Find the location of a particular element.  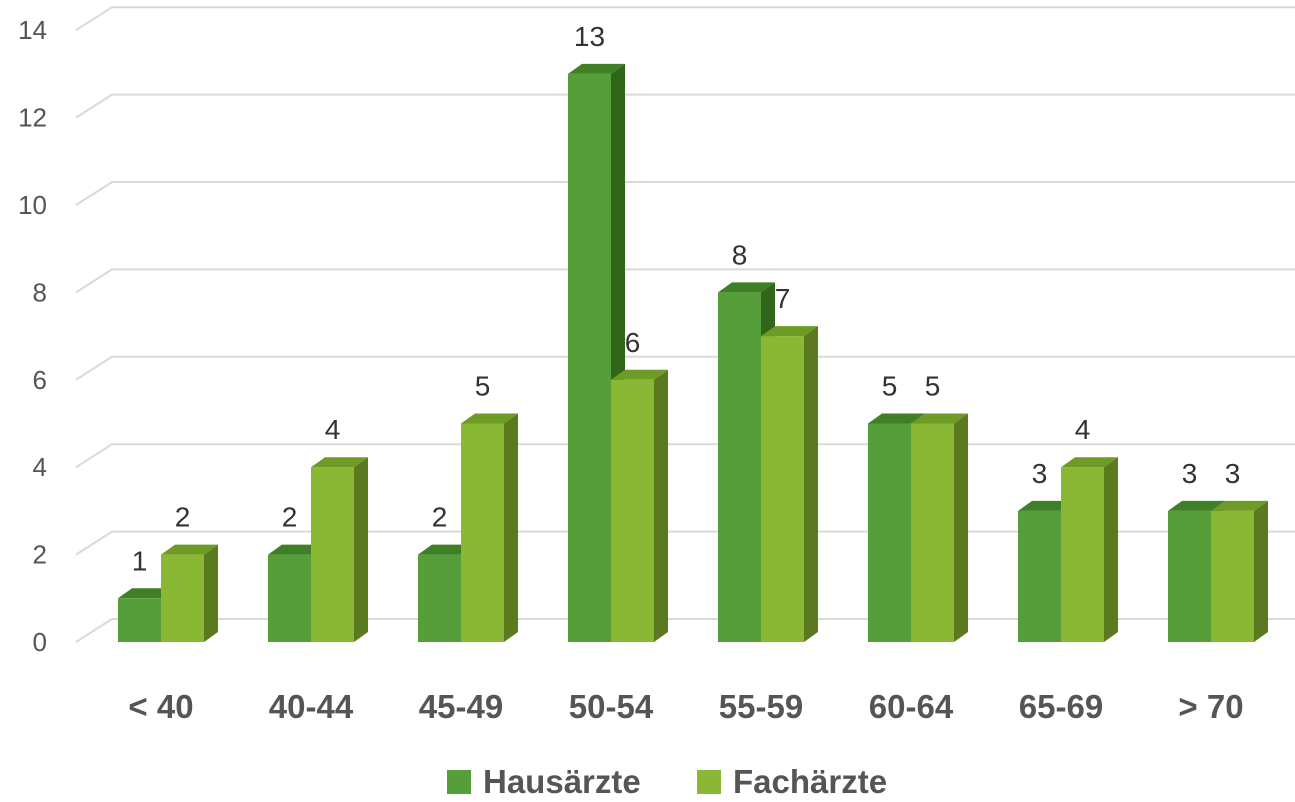

x-tick-label: 55-59 is located at coordinates (761, 706).